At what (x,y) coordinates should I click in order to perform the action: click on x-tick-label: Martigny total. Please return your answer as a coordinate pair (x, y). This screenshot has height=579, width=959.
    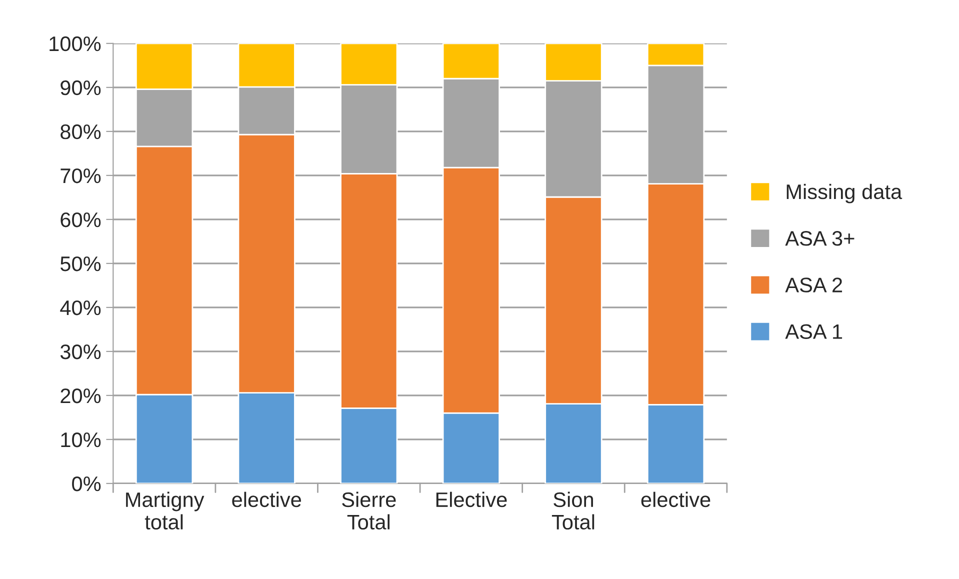
    Looking at the image, I should click on (165, 511).